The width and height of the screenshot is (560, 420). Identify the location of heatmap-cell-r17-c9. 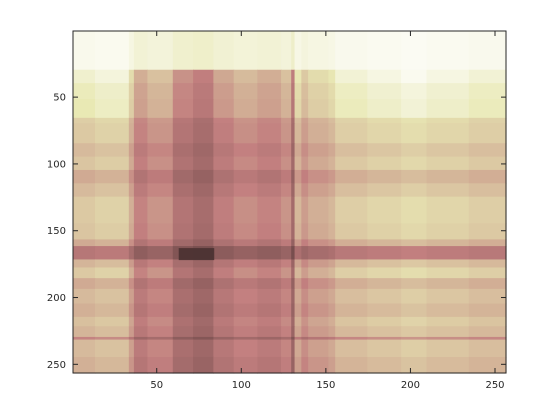
(269, 296).